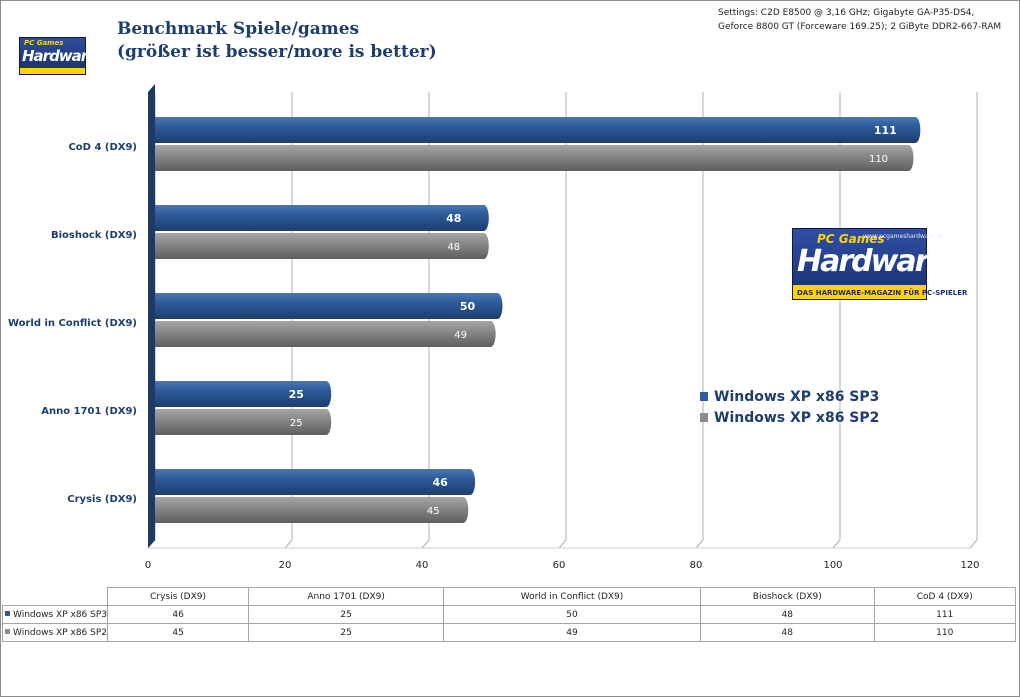 The width and height of the screenshot is (1020, 697). Describe the element at coordinates (238, 29) in the screenshot. I see `chart-title-line1: Benchmark Spiele/games` at that location.